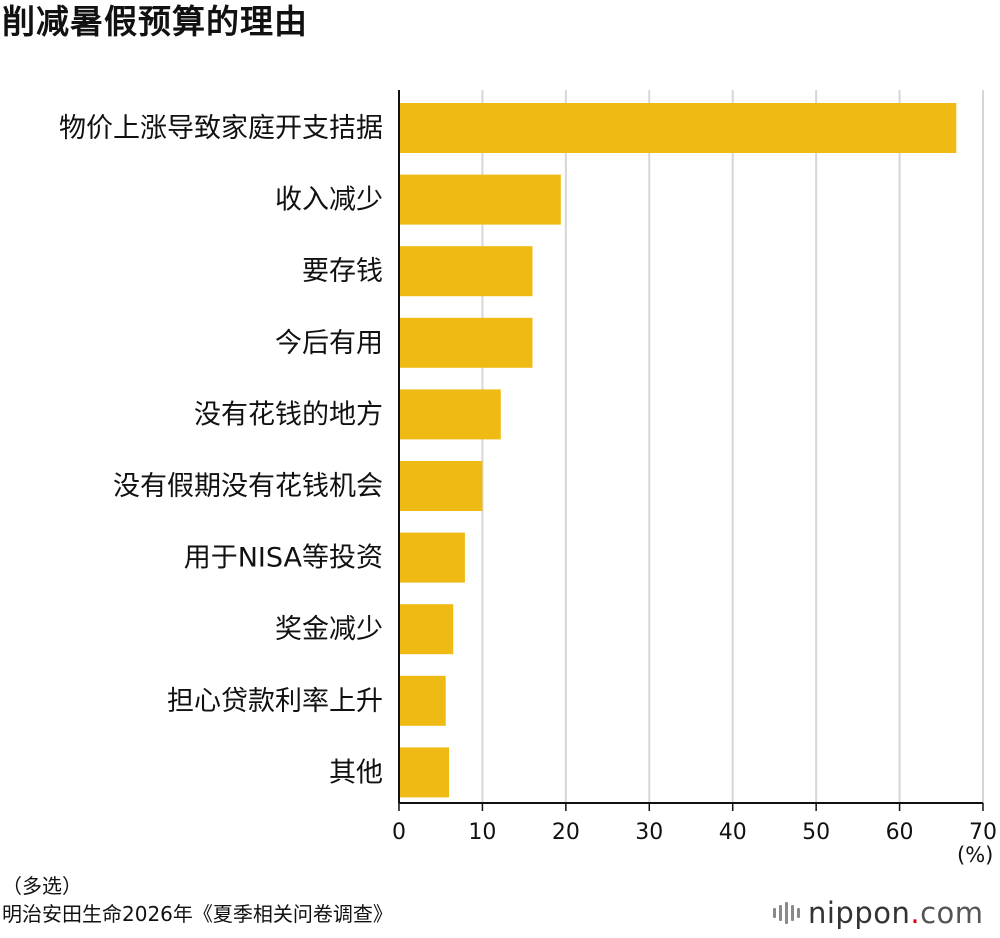 The width and height of the screenshot is (1000, 938). What do you see at coordinates (733, 832) in the screenshot?
I see `x-tick-label: 40` at bounding box center [733, 832].